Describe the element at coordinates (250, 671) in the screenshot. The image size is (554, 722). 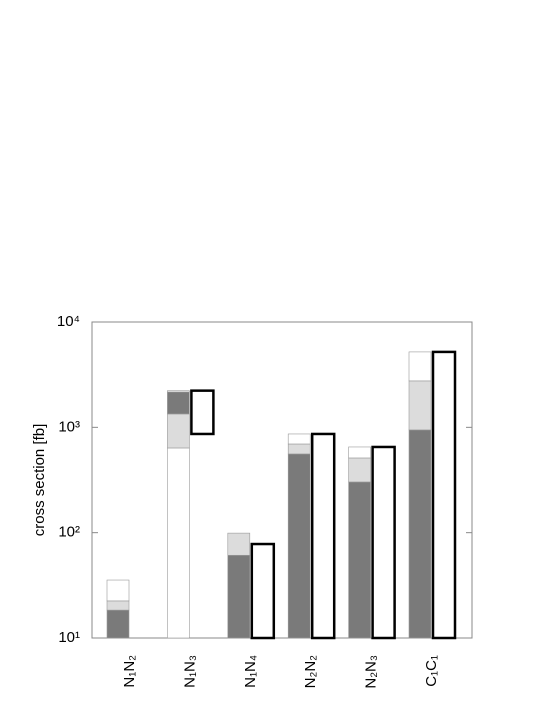
I see `x-tick-label: N₁N₄` at that location.